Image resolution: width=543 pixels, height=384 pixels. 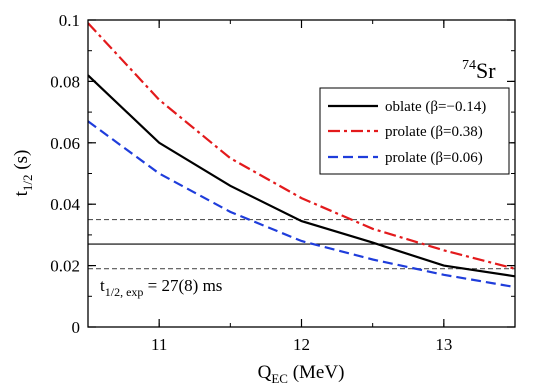 I want to click on y-tick-label: 0, so click(x=76, y=327).